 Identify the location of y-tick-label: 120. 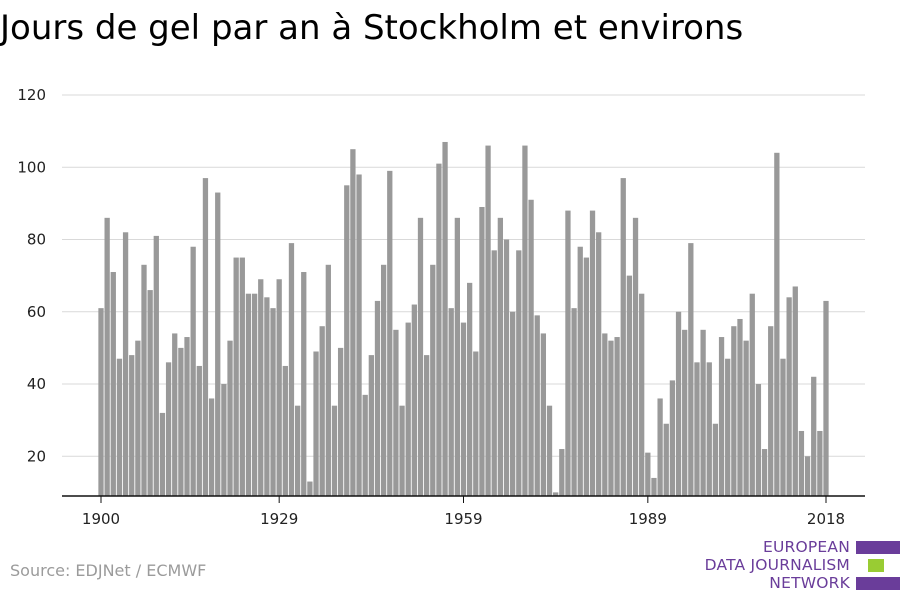
(31, 95).